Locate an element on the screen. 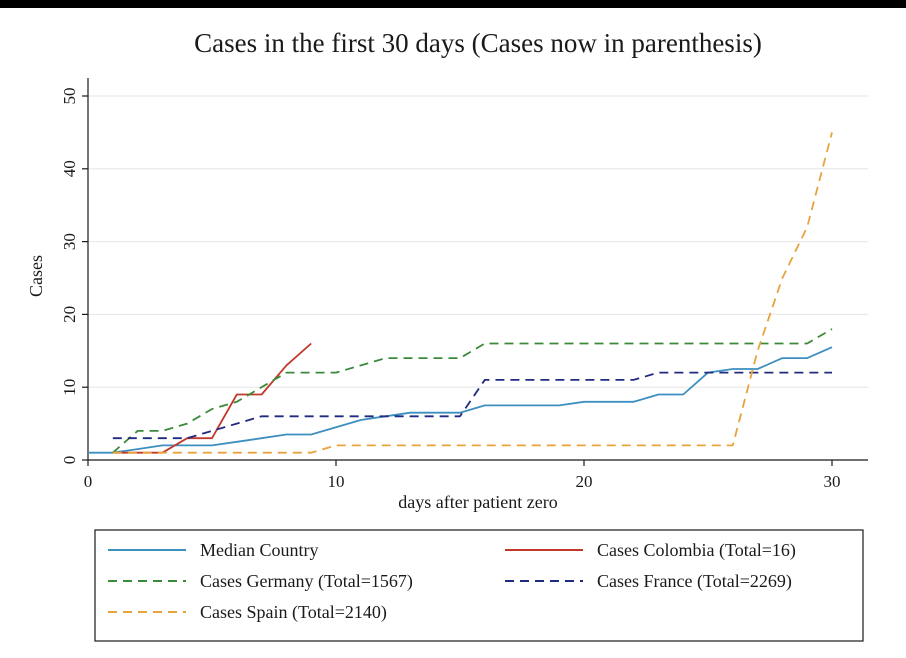 This screenshot has height=658, width=906. legend-box is located at coordinates (479, 585).